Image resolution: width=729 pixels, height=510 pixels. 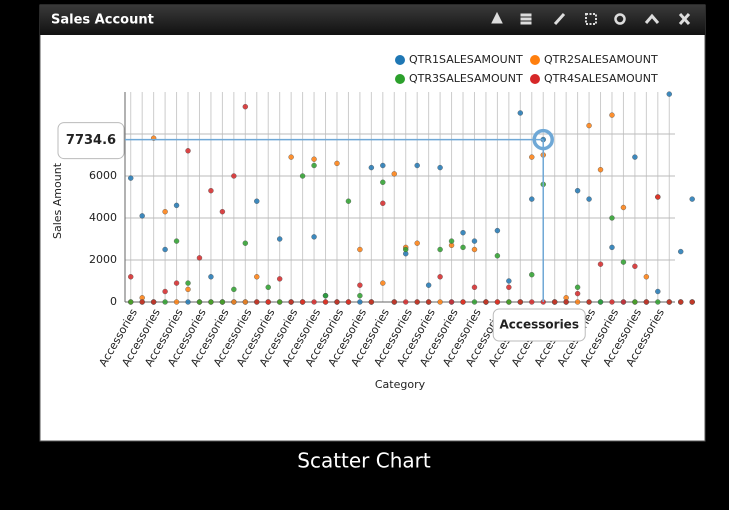 I want to click on legend-label: QTR3SALESAMOUNT, so click(x=466, y=78).